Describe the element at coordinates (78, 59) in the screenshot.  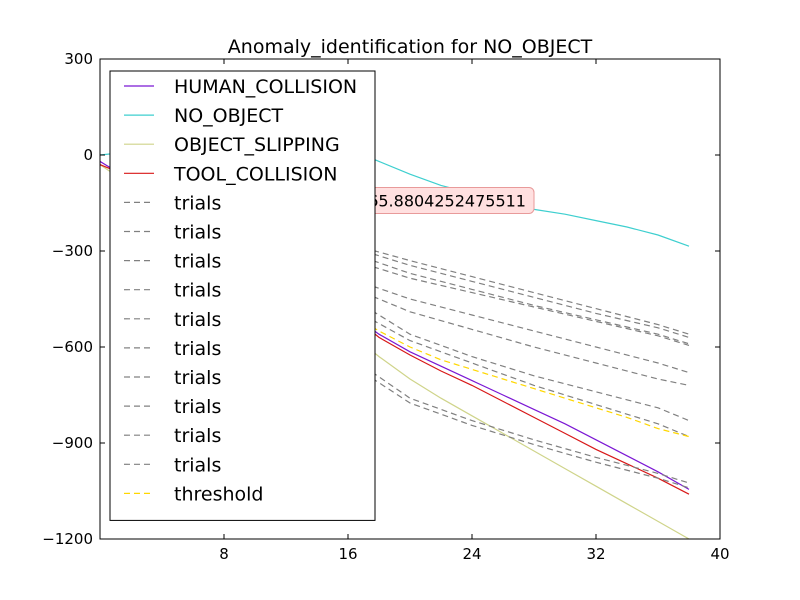
I see `y-tick-label: 300` at that location.